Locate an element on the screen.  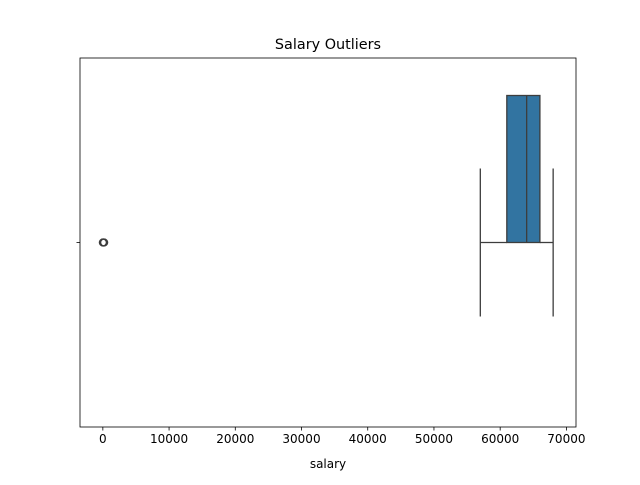
x-tick-label: 50000 is located at coordinates (434, 439).